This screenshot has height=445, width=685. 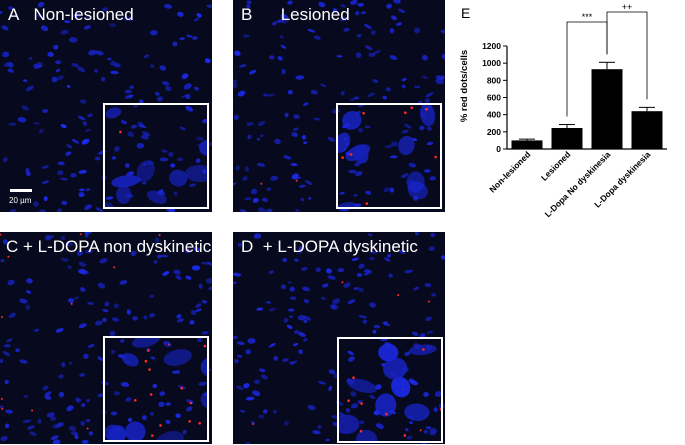 What do you see at coordinates (106, 106) in the screenshot?
I see `panel-a-texture` at bounding box center [106, 106].